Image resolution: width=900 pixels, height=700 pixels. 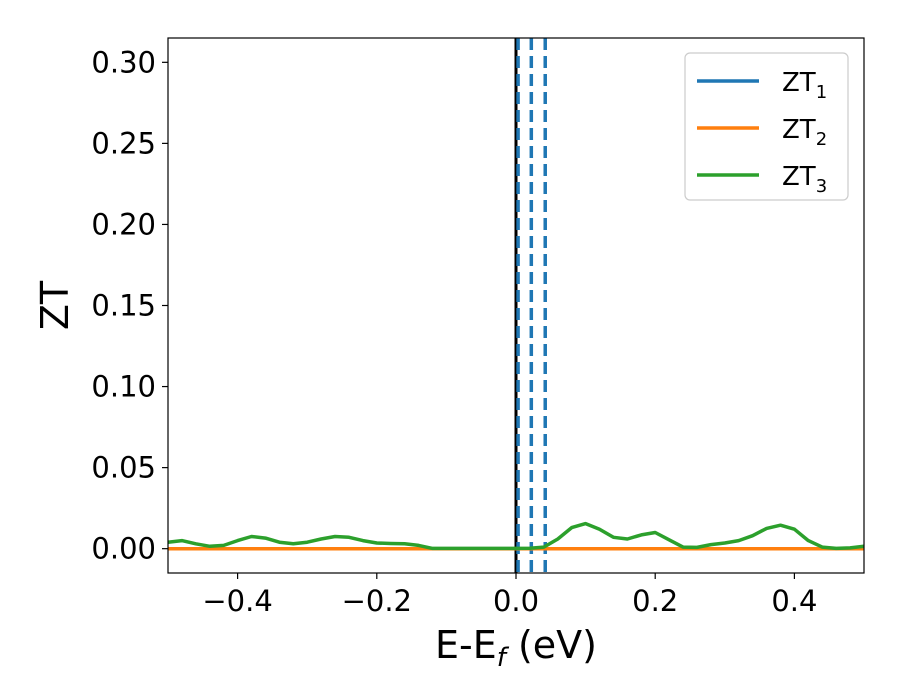 I want to click on y-axis: 0.00 0.05 0.10 0.15 0.20 0.25 0.30, so click(x=129, y=305).